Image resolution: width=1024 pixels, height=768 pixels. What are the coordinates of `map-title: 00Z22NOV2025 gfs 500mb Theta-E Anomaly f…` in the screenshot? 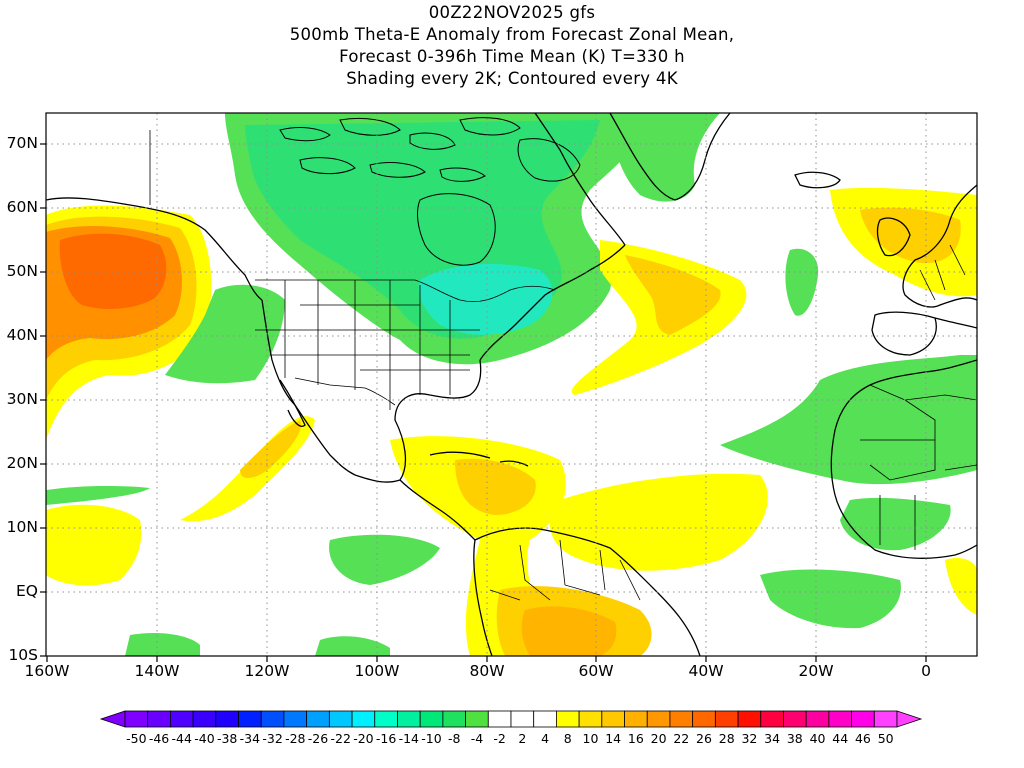 It's located at (512, 46).